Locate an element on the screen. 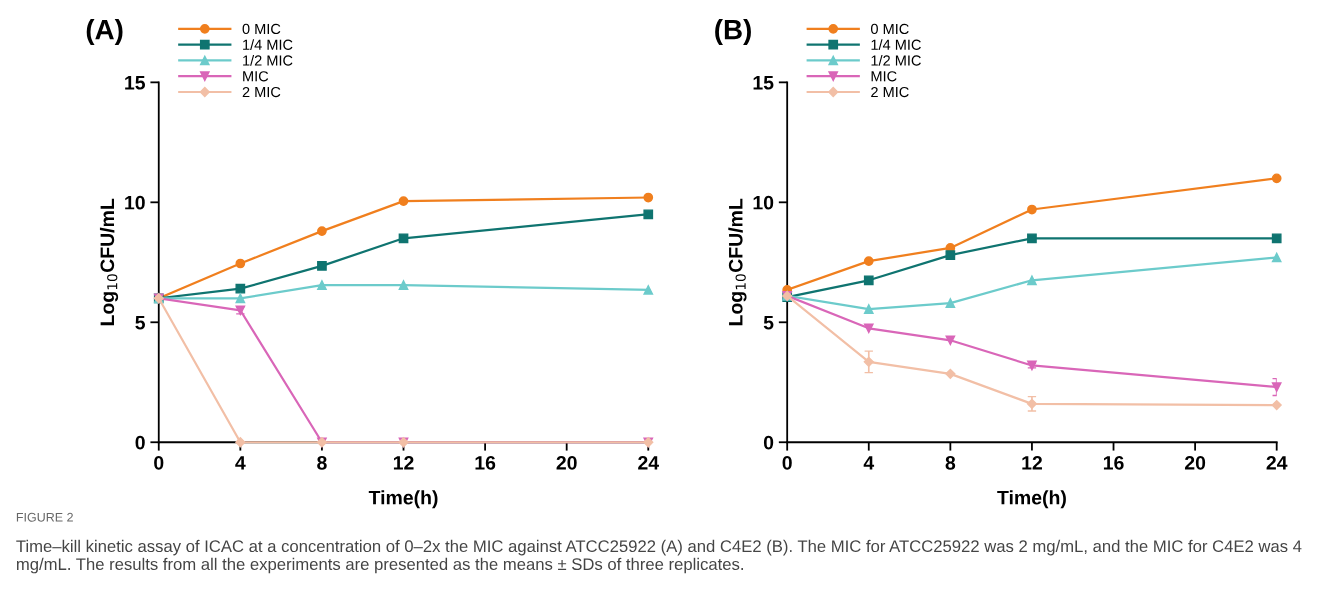 Image resolution: width=1323 pixels, height=610 pixels. chart-title: (B) is located at coordinates (733, 32).